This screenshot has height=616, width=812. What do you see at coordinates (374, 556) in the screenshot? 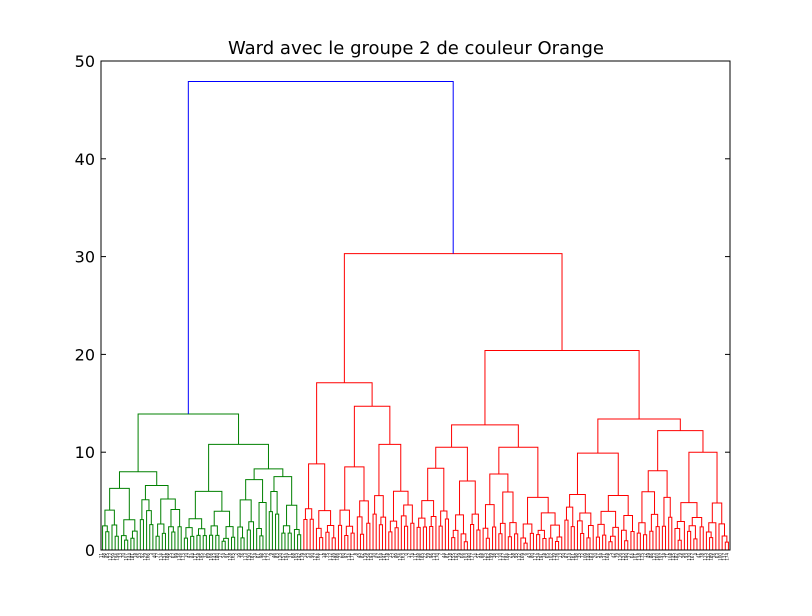
I see `leaf-label: 30` at bounding box center [374, 556].